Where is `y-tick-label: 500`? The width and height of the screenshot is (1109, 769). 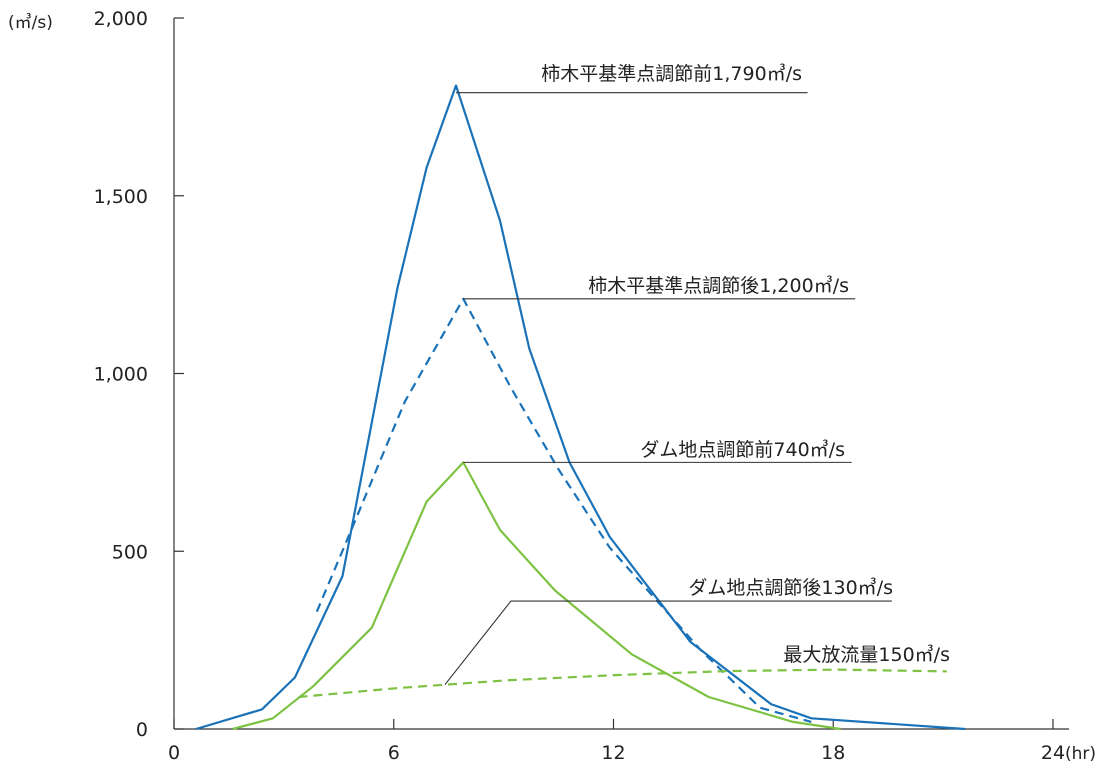 y-tick-label: 500 is located at coordinates (130, 552).